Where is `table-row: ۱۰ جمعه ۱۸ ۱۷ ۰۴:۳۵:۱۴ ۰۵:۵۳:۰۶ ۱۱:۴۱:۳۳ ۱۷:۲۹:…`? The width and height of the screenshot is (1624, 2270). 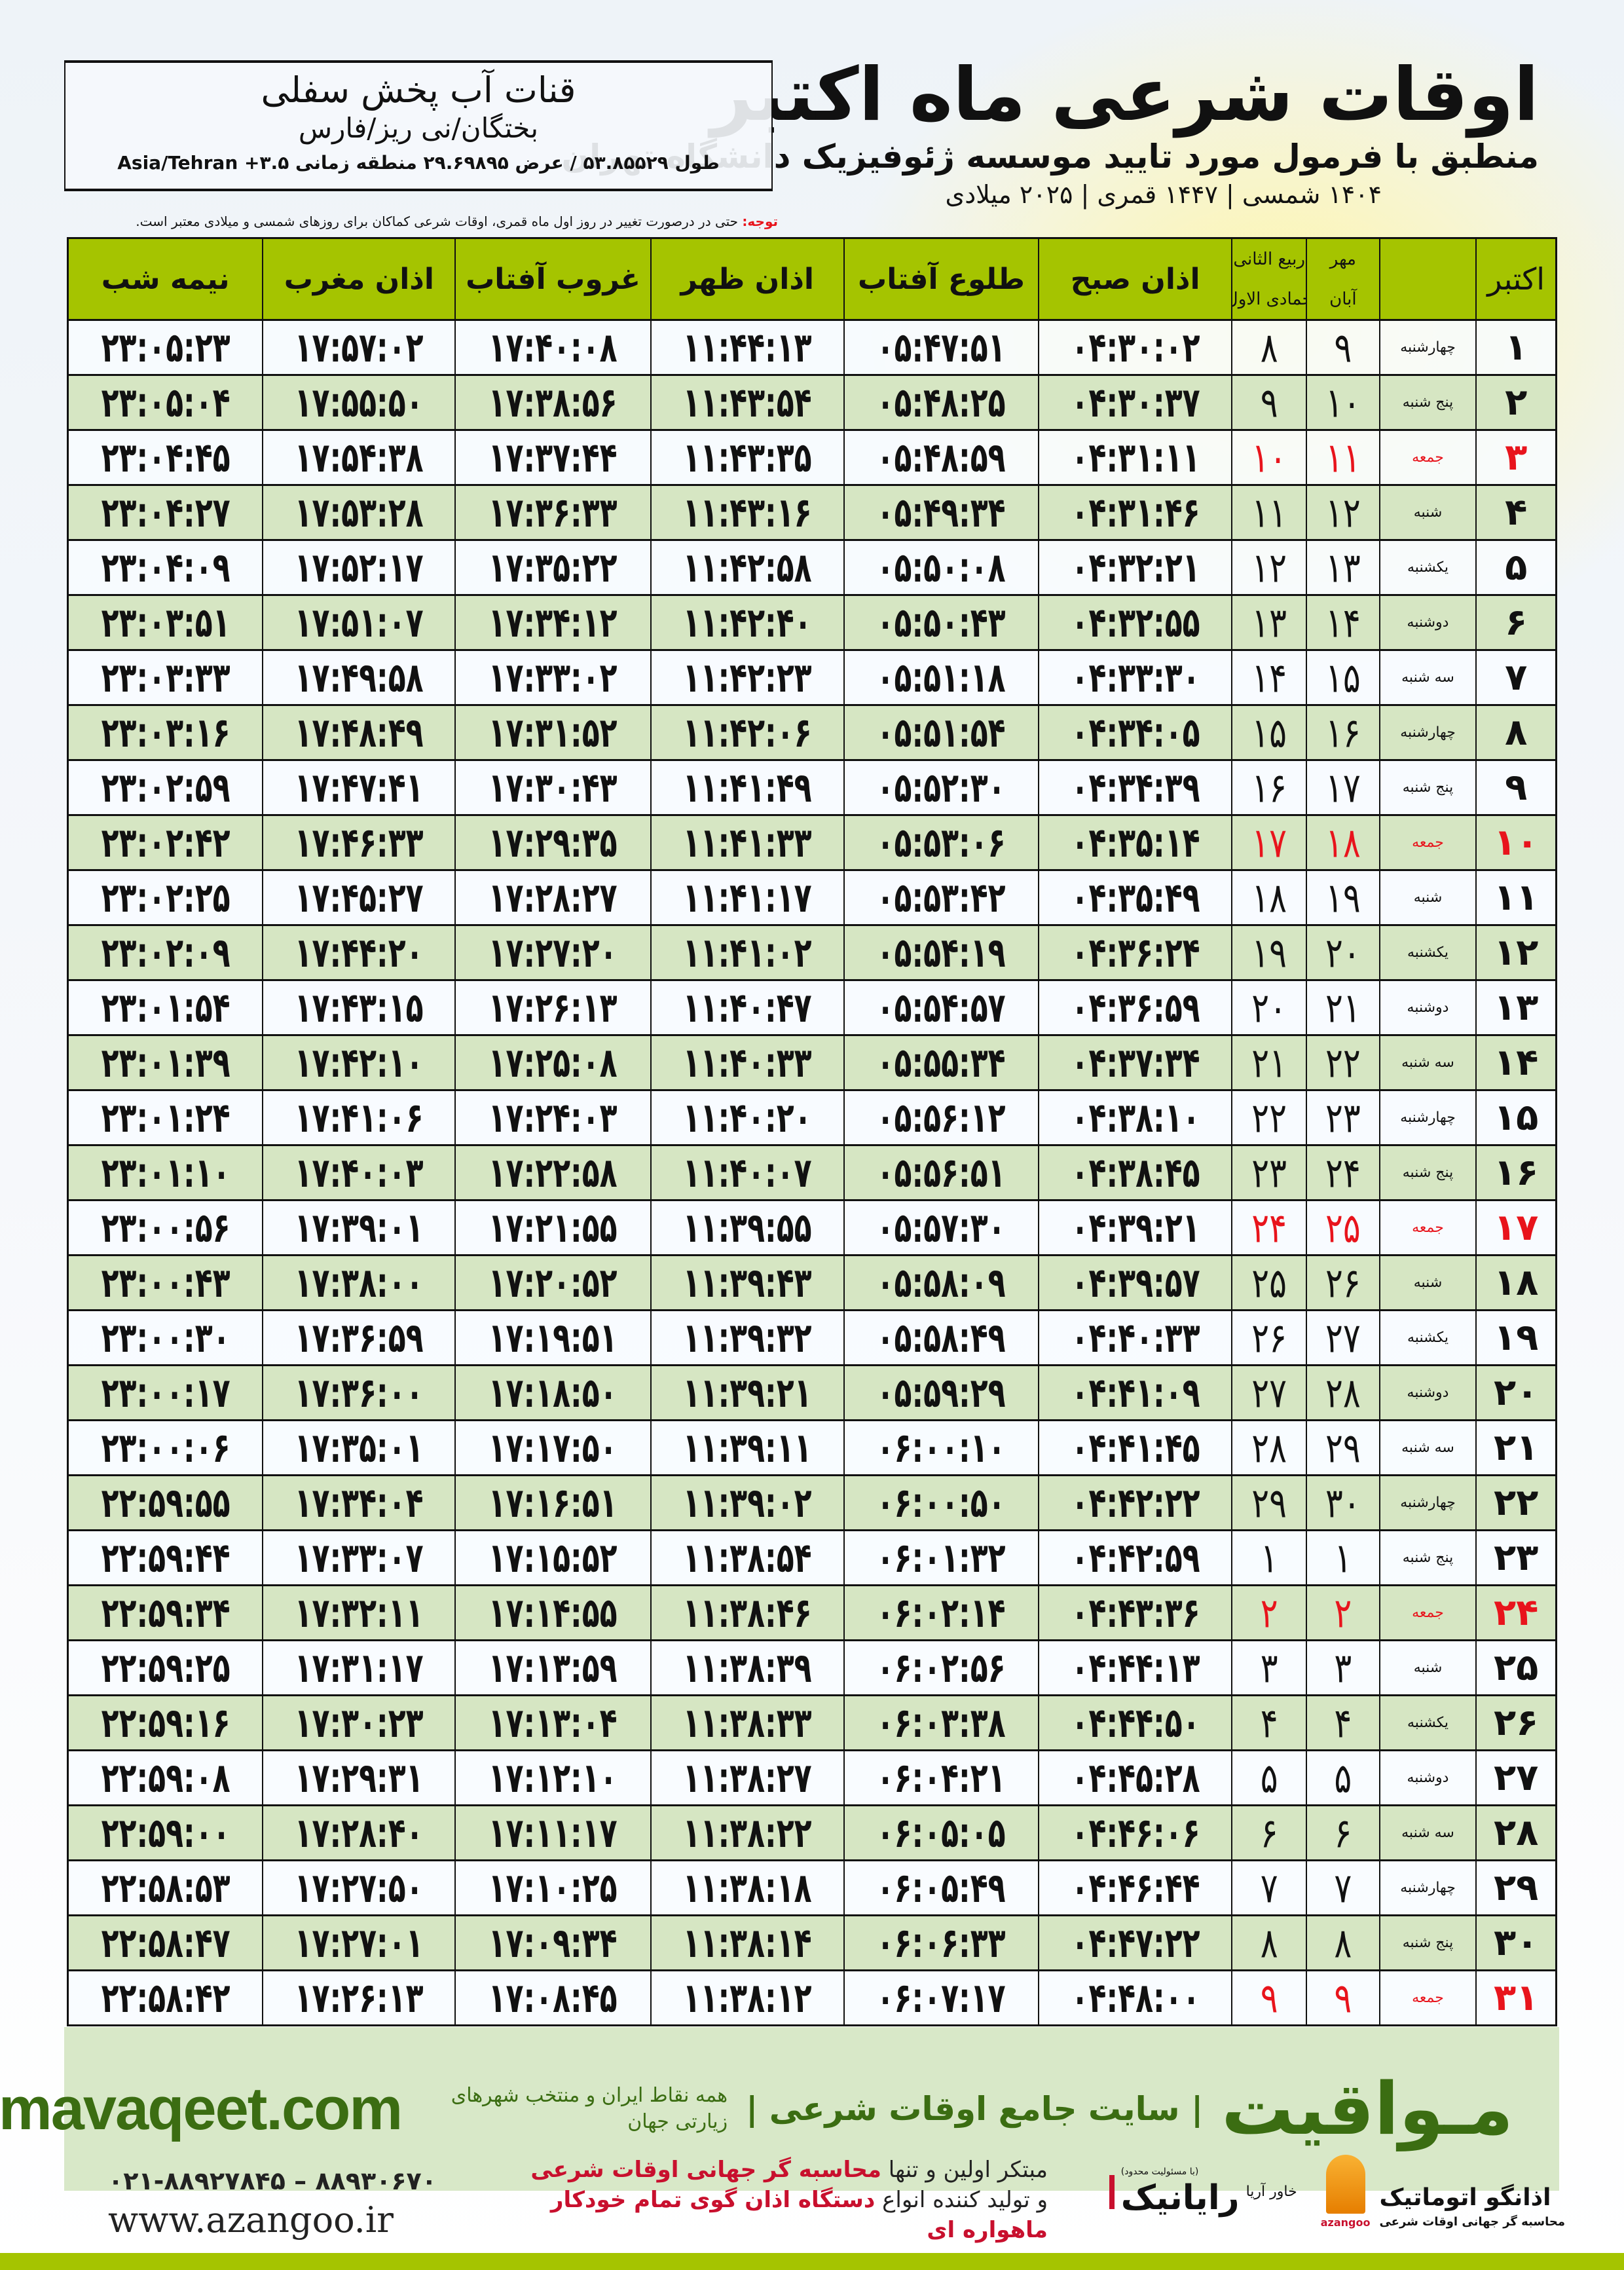 table-row: ۱۰ جمعه ۱۸ ۱۷ ۰۴:۳۵:۱۴ ۰۵:۵۳:۰۶ ۱۱:۴۱:۳۳ ۱۷:۲۹:… is located at coordinates (812, 841).